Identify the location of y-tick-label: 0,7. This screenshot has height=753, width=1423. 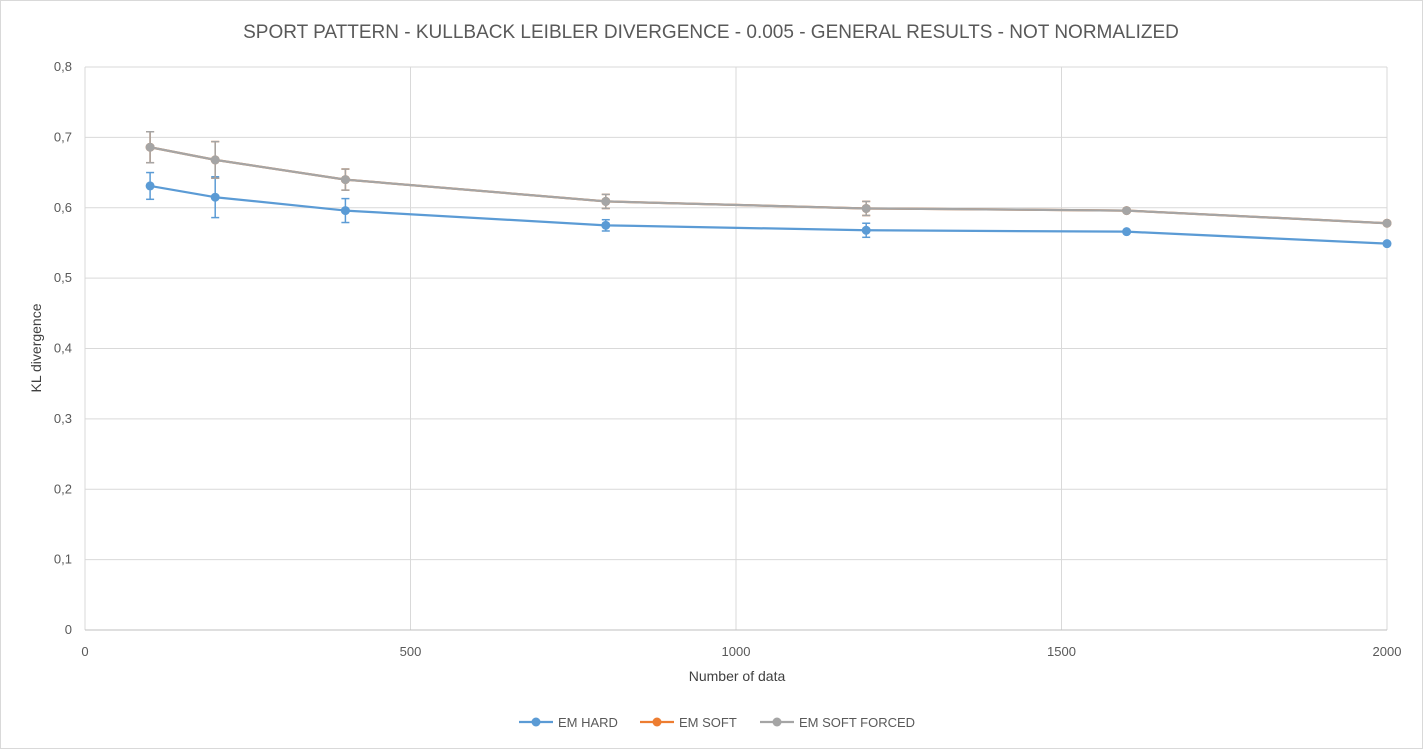
(63, 136).